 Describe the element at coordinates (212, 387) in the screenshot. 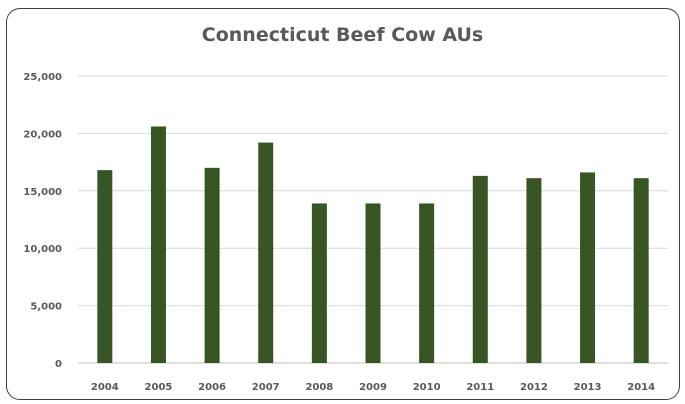

I see `x-tick-label: 2006` at that location.